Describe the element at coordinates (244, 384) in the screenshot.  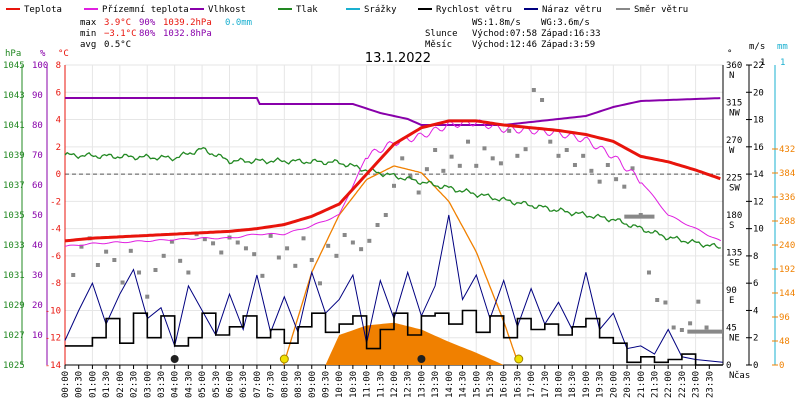
I see `tick-x: 06:30` at that location.